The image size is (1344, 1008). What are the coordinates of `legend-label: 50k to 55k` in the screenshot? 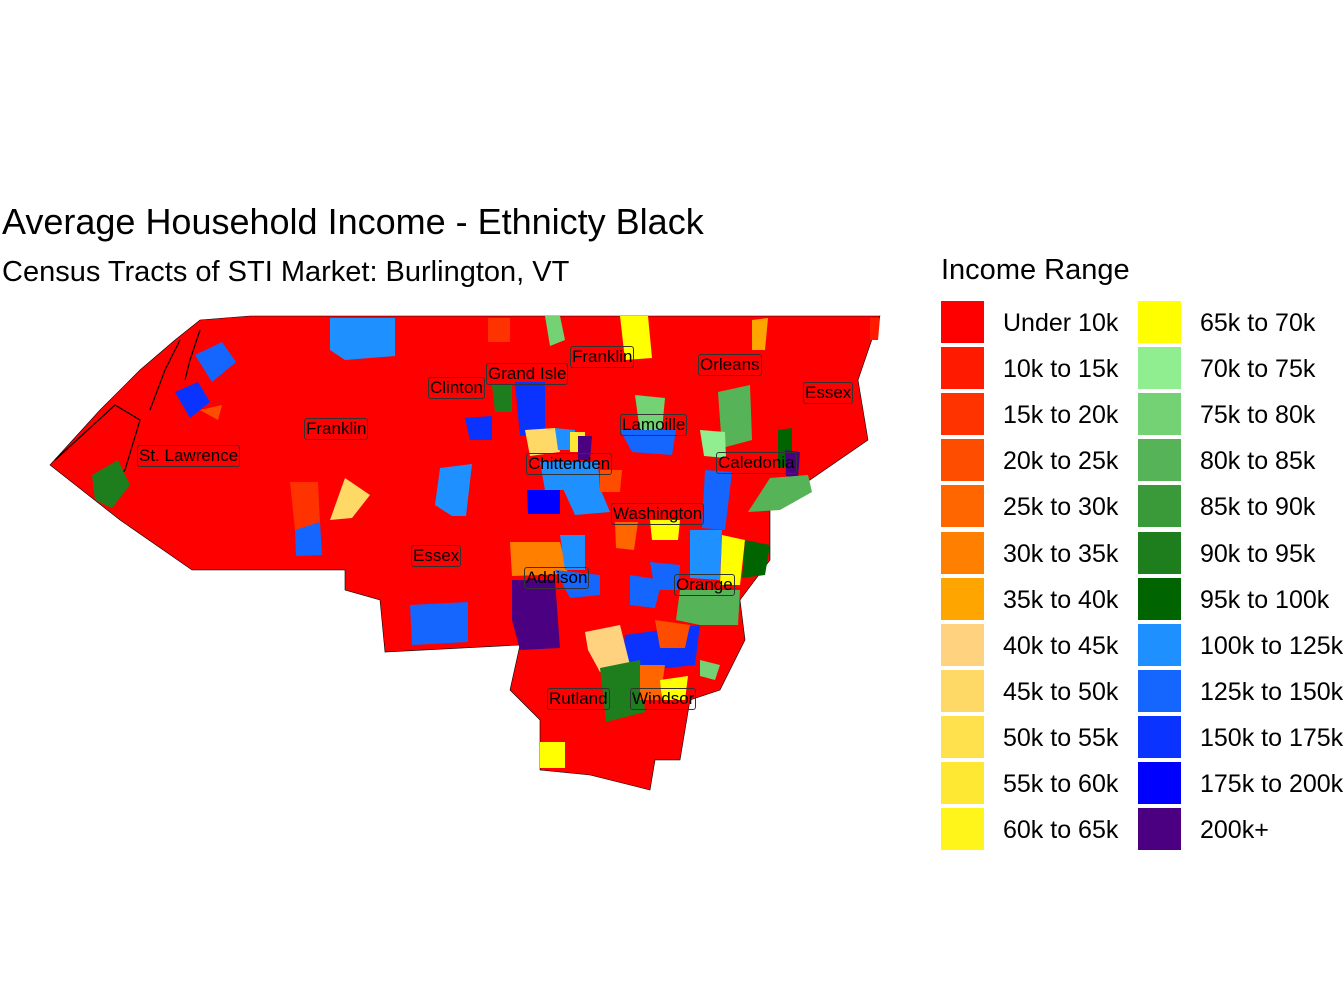 It's located at (1061, 737).